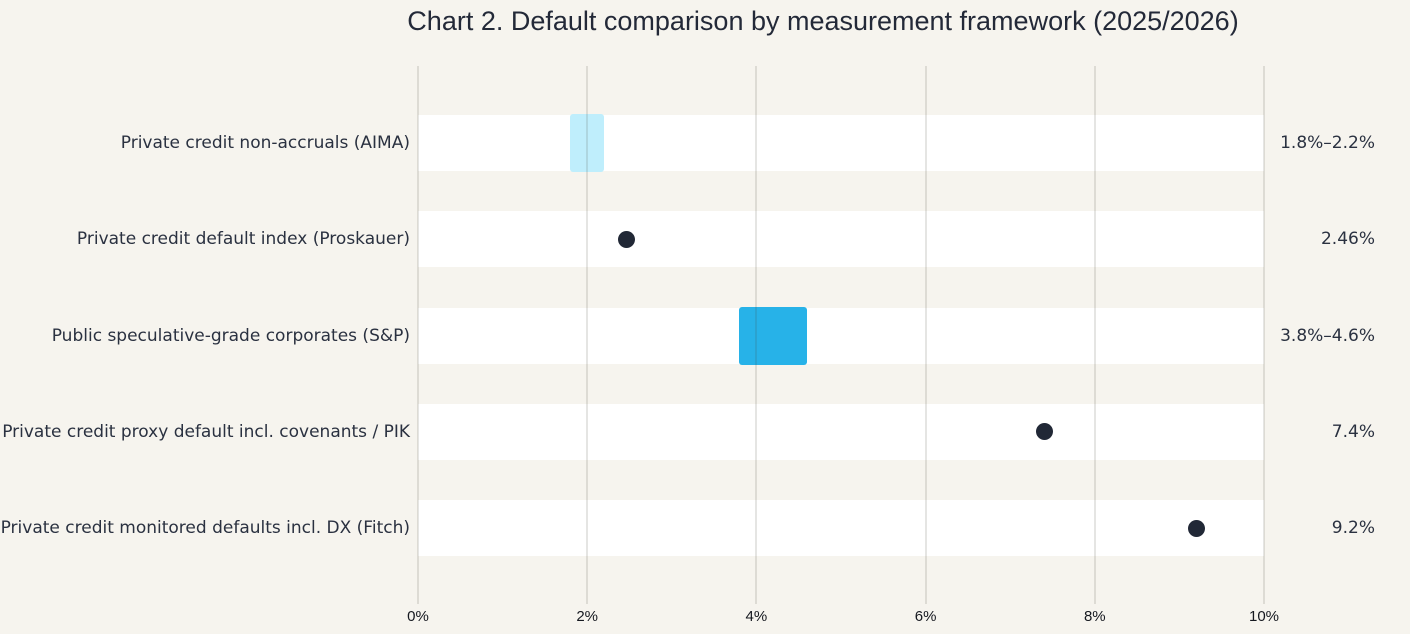 This screenshot has height=634, width=1410. I want to click on x-tick-label: 8%, so click(1094, 616).